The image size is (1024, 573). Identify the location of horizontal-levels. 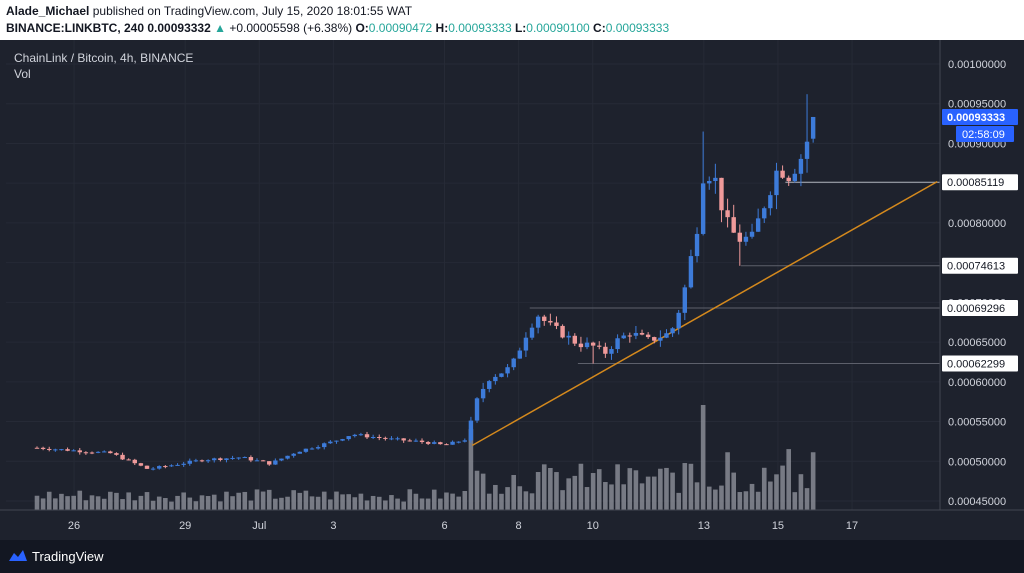
(734, 273).